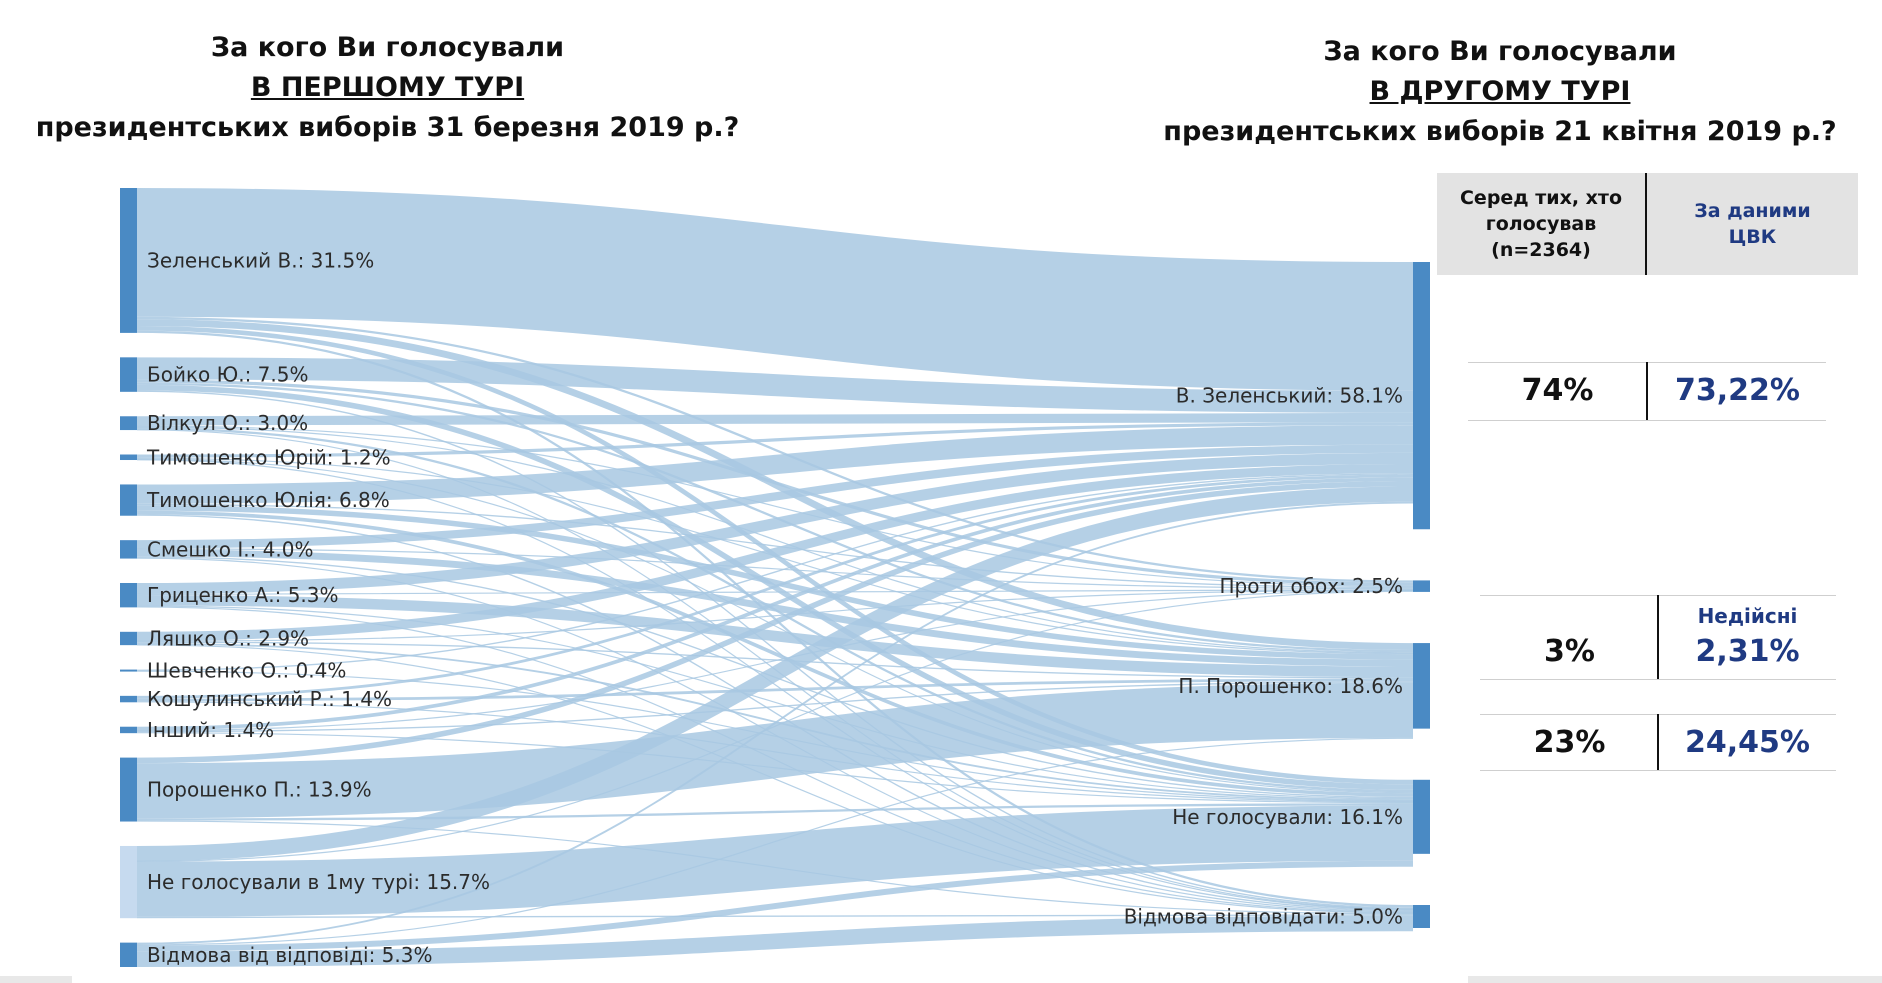 This screenshot has width=1882, height=983. What do you see at coordinates (1287, 817) in the screenshot?
I see `right-node-label: Не голосували: 16.1%` at bounding box center [1287, 817].